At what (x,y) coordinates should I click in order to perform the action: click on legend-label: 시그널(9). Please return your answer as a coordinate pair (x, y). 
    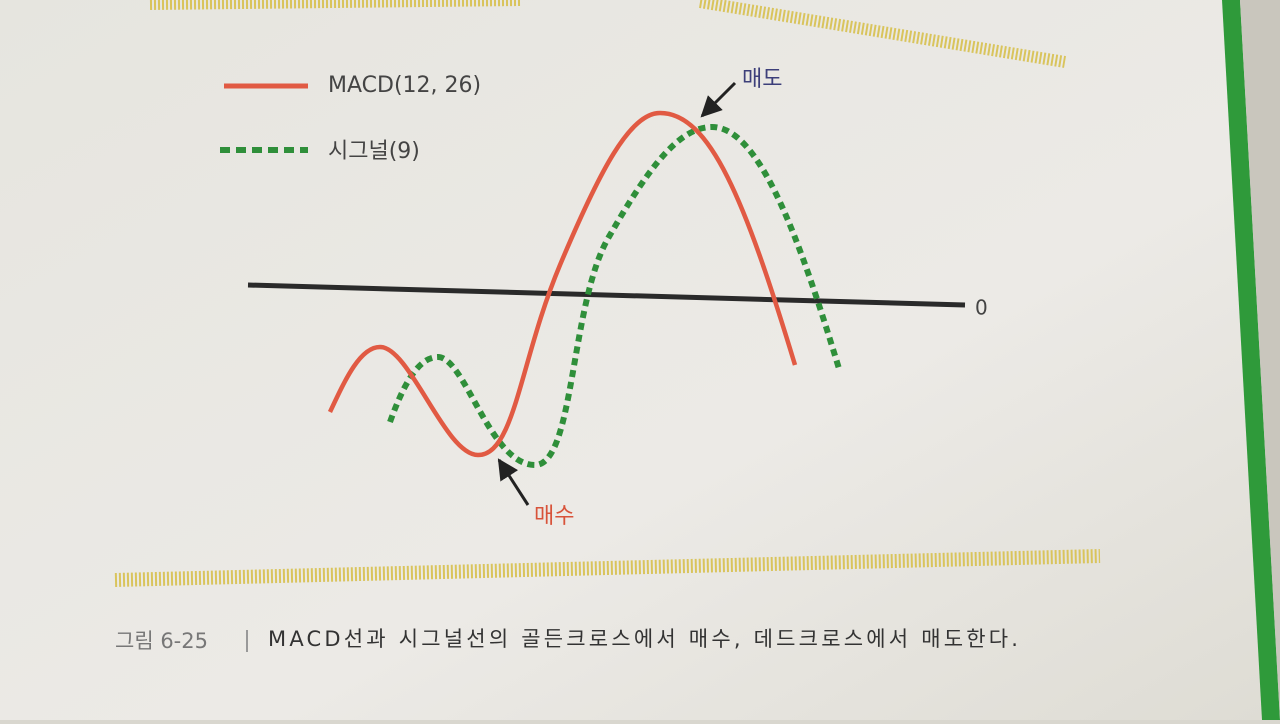
    Looking at the image, I should click on (374, 151).